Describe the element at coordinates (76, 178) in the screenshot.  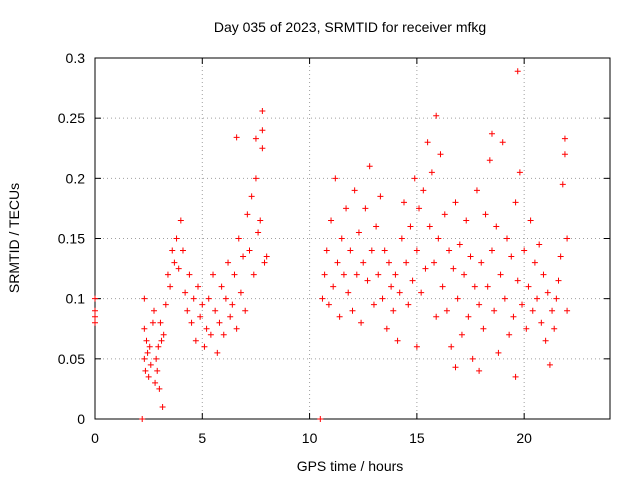
I see `y-tick-label: 0.2` at that location.